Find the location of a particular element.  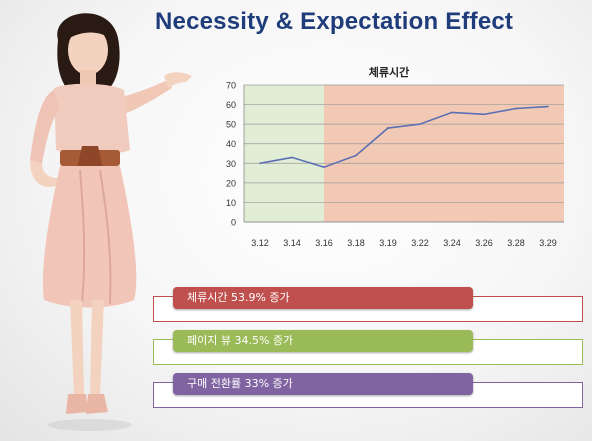

y-tick-label: 10 is located at coordinates (231, 203).